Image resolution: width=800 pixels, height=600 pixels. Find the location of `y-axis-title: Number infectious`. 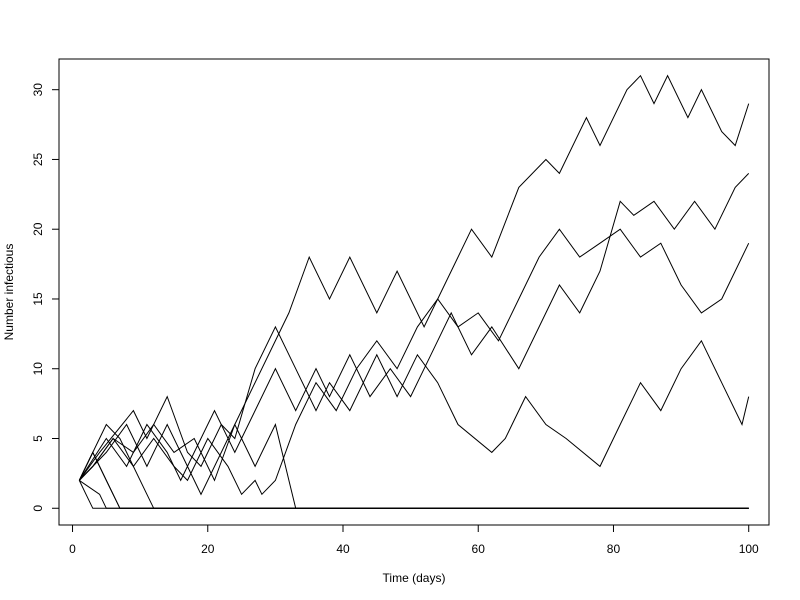

y-axis-title: Number infectious is located at coordinates (9, 292).